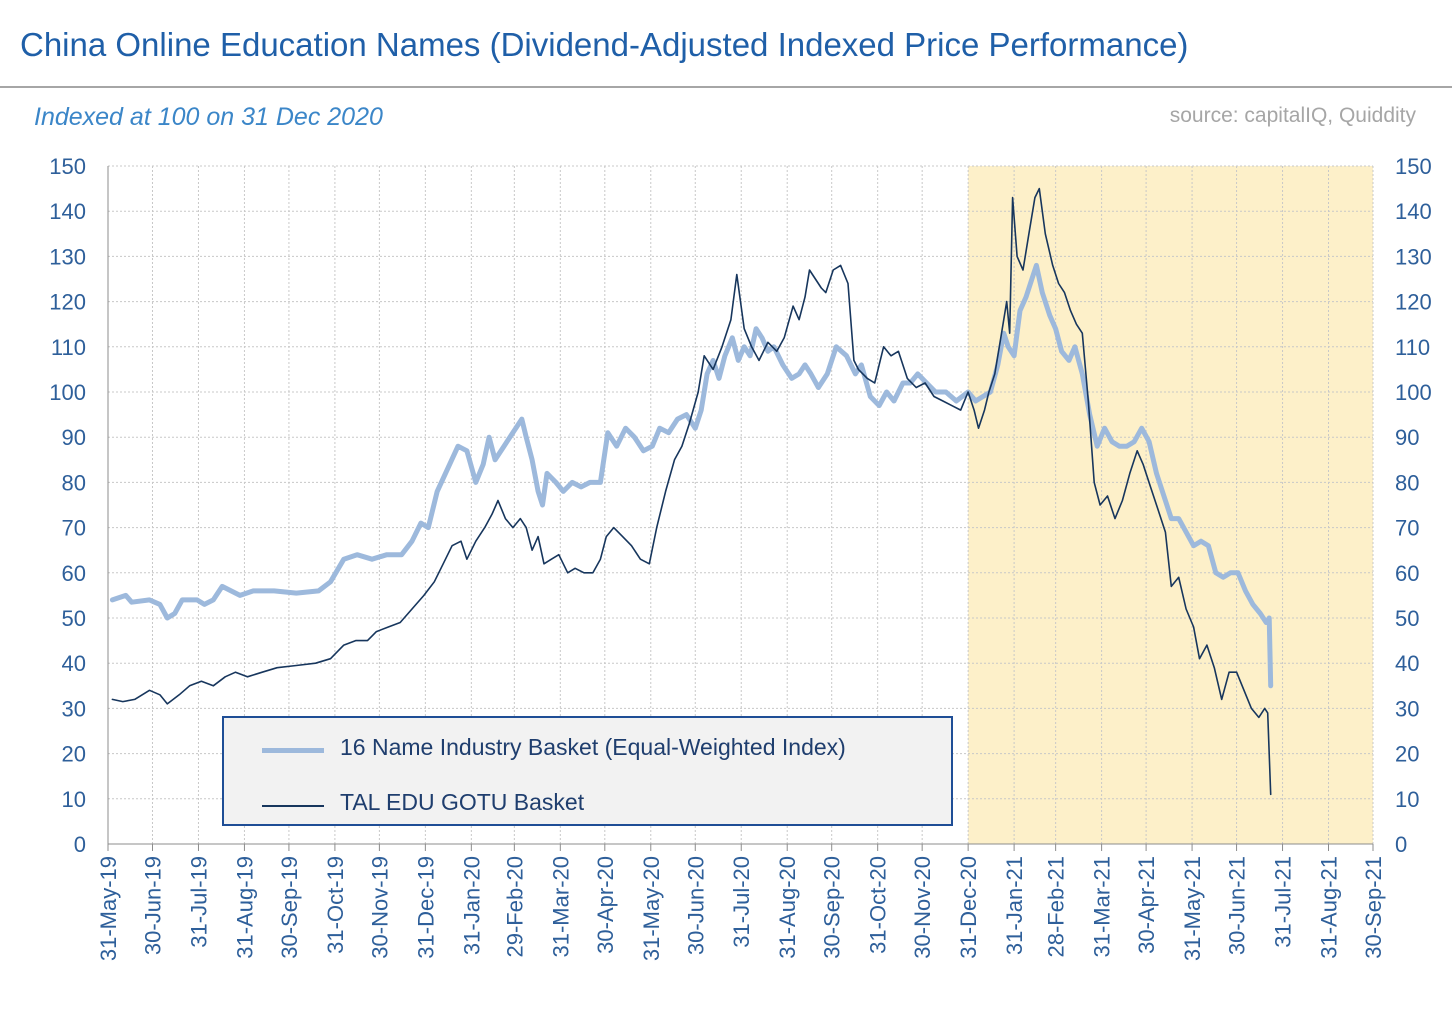 This screenshot has height=1012, width=1452. Describe the element at coordinates (1407, 573) in the screenshot. I see `y-tick-label-right: 60` at that location.